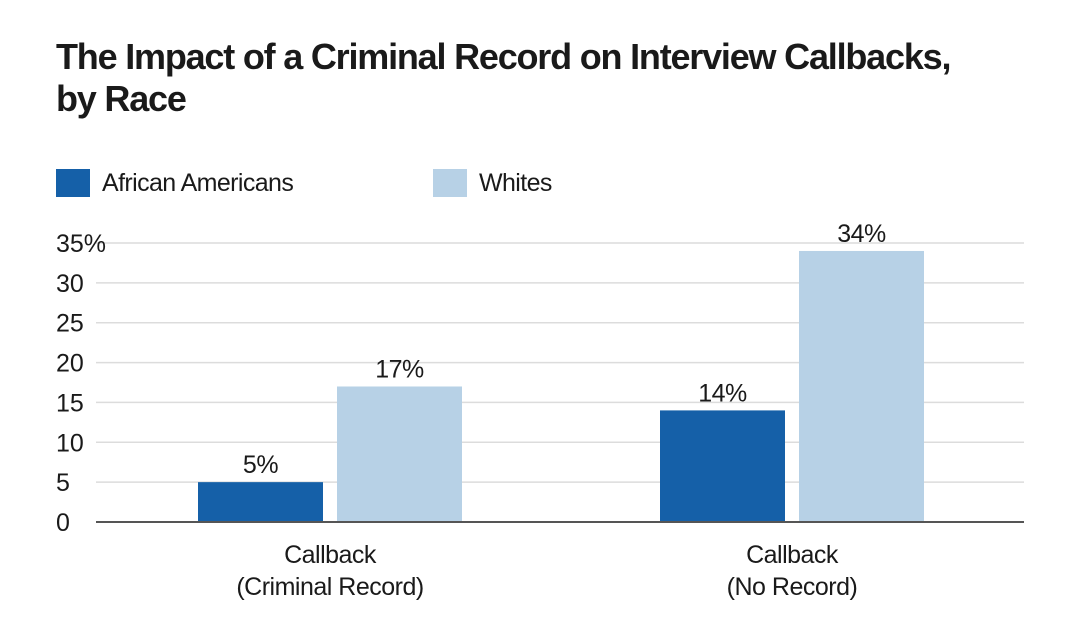 The width and height of the screenshot is (1080, 617). Describe the element at coordinates (330, 555) in the screenshot. I see `x-category-label-1-line-1: Callback` at that location.